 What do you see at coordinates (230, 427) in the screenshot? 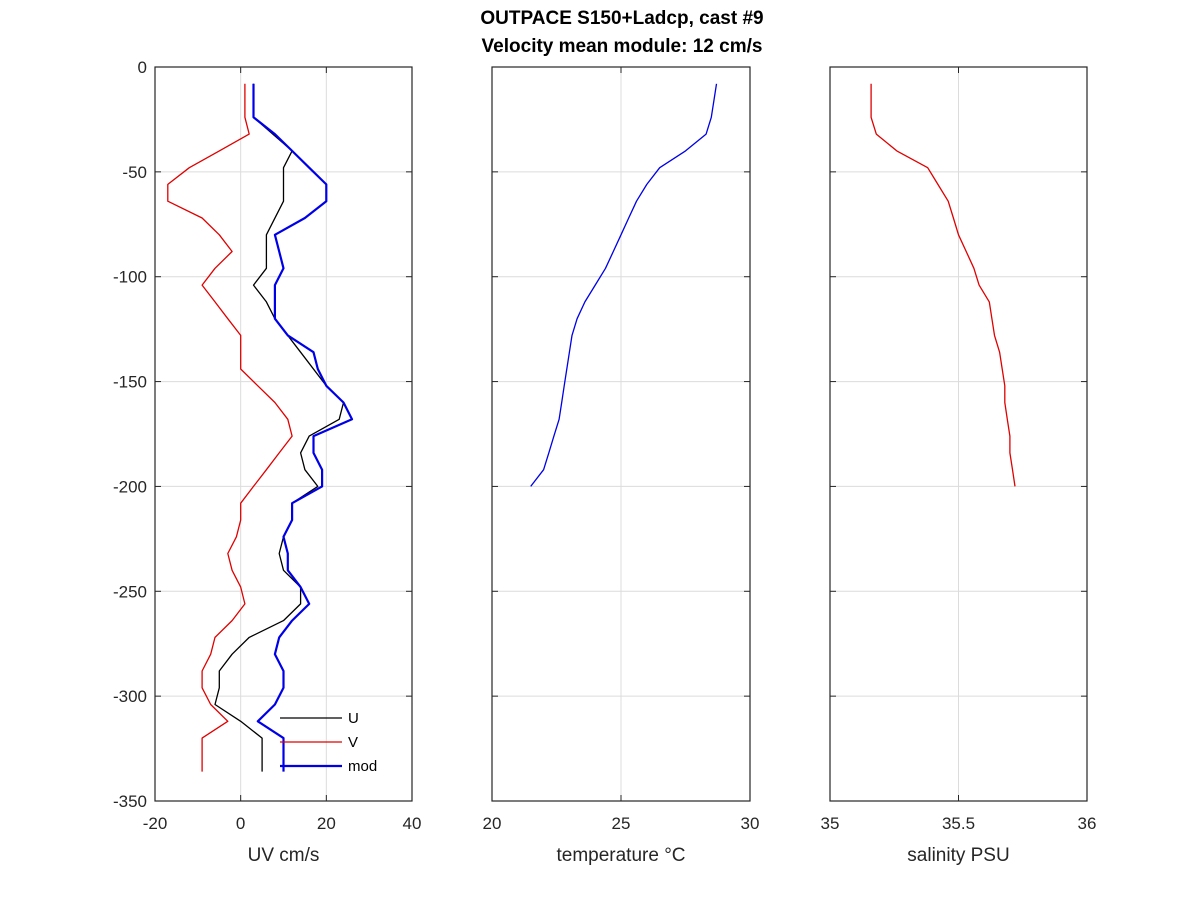
I see `series-line-v` at bounding box center [230, 427].